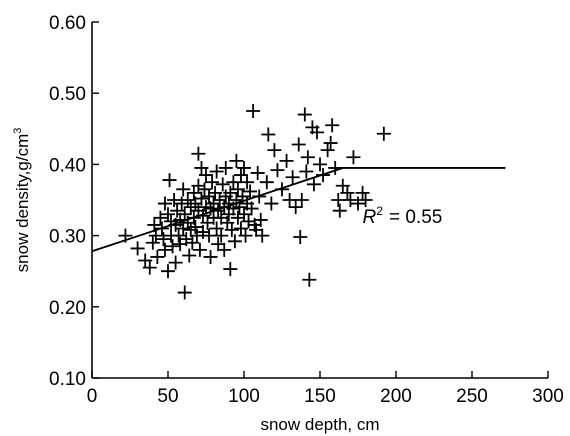 The image size is (570, 436). Describe the element at coordinates (325, 389) in the screenshot. I see `x-ticks: 0 50 100 150 200 250 300` at that location.